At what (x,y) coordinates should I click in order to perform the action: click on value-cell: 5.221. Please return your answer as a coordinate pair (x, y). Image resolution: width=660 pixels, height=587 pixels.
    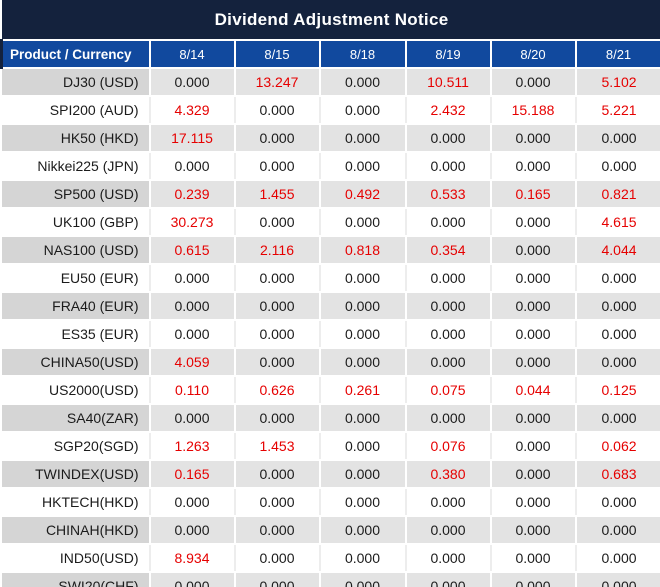
    Looking at the image, I should click on (617, 110).